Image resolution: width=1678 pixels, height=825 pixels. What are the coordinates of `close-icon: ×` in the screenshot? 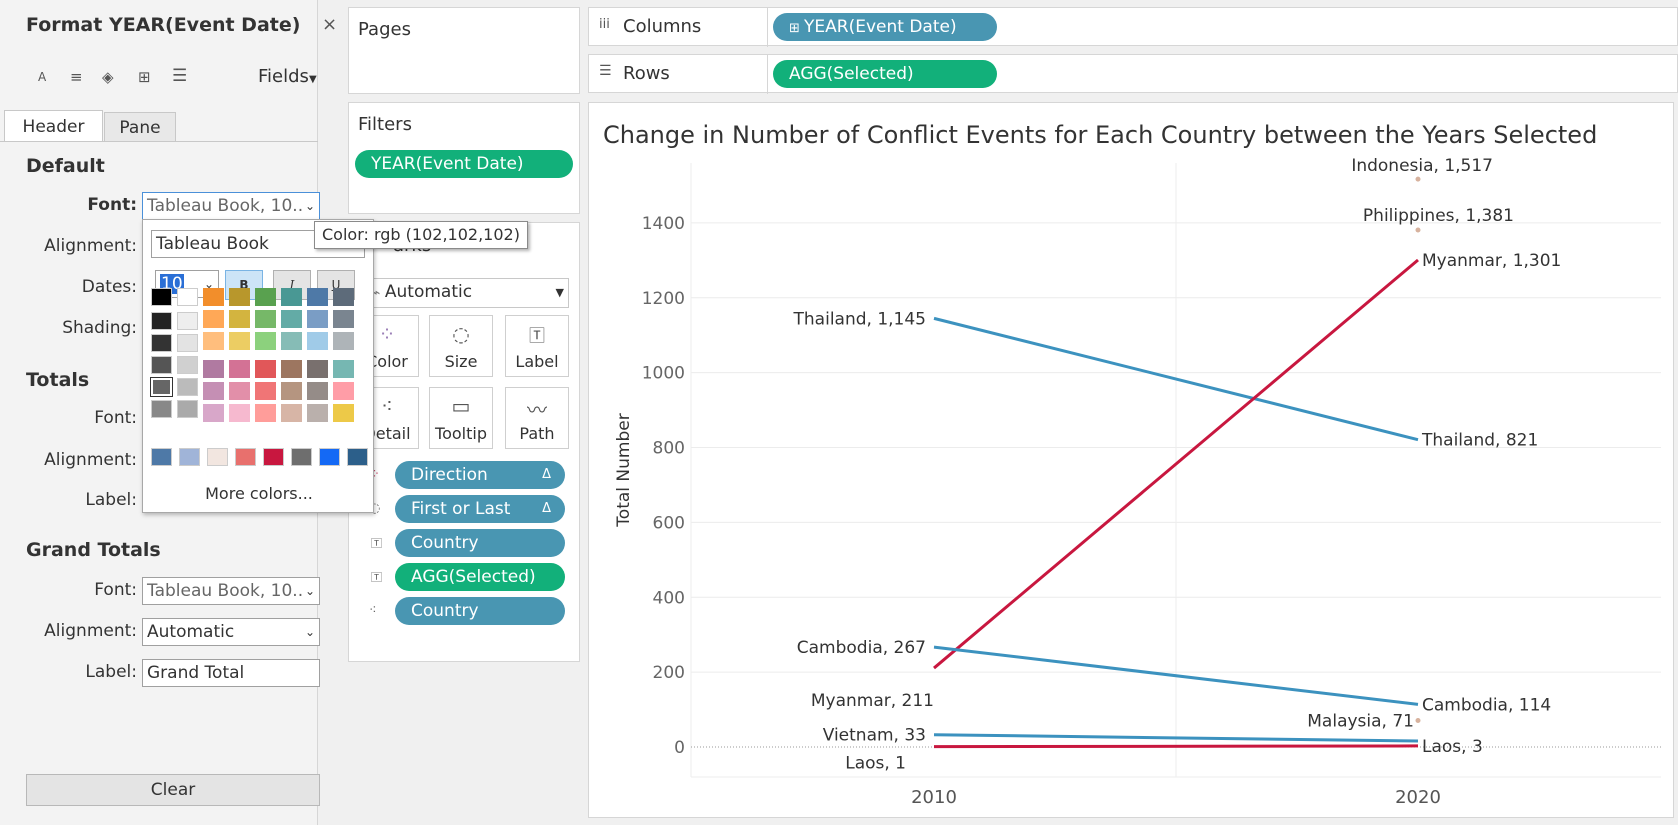 It's located at (330, 24).